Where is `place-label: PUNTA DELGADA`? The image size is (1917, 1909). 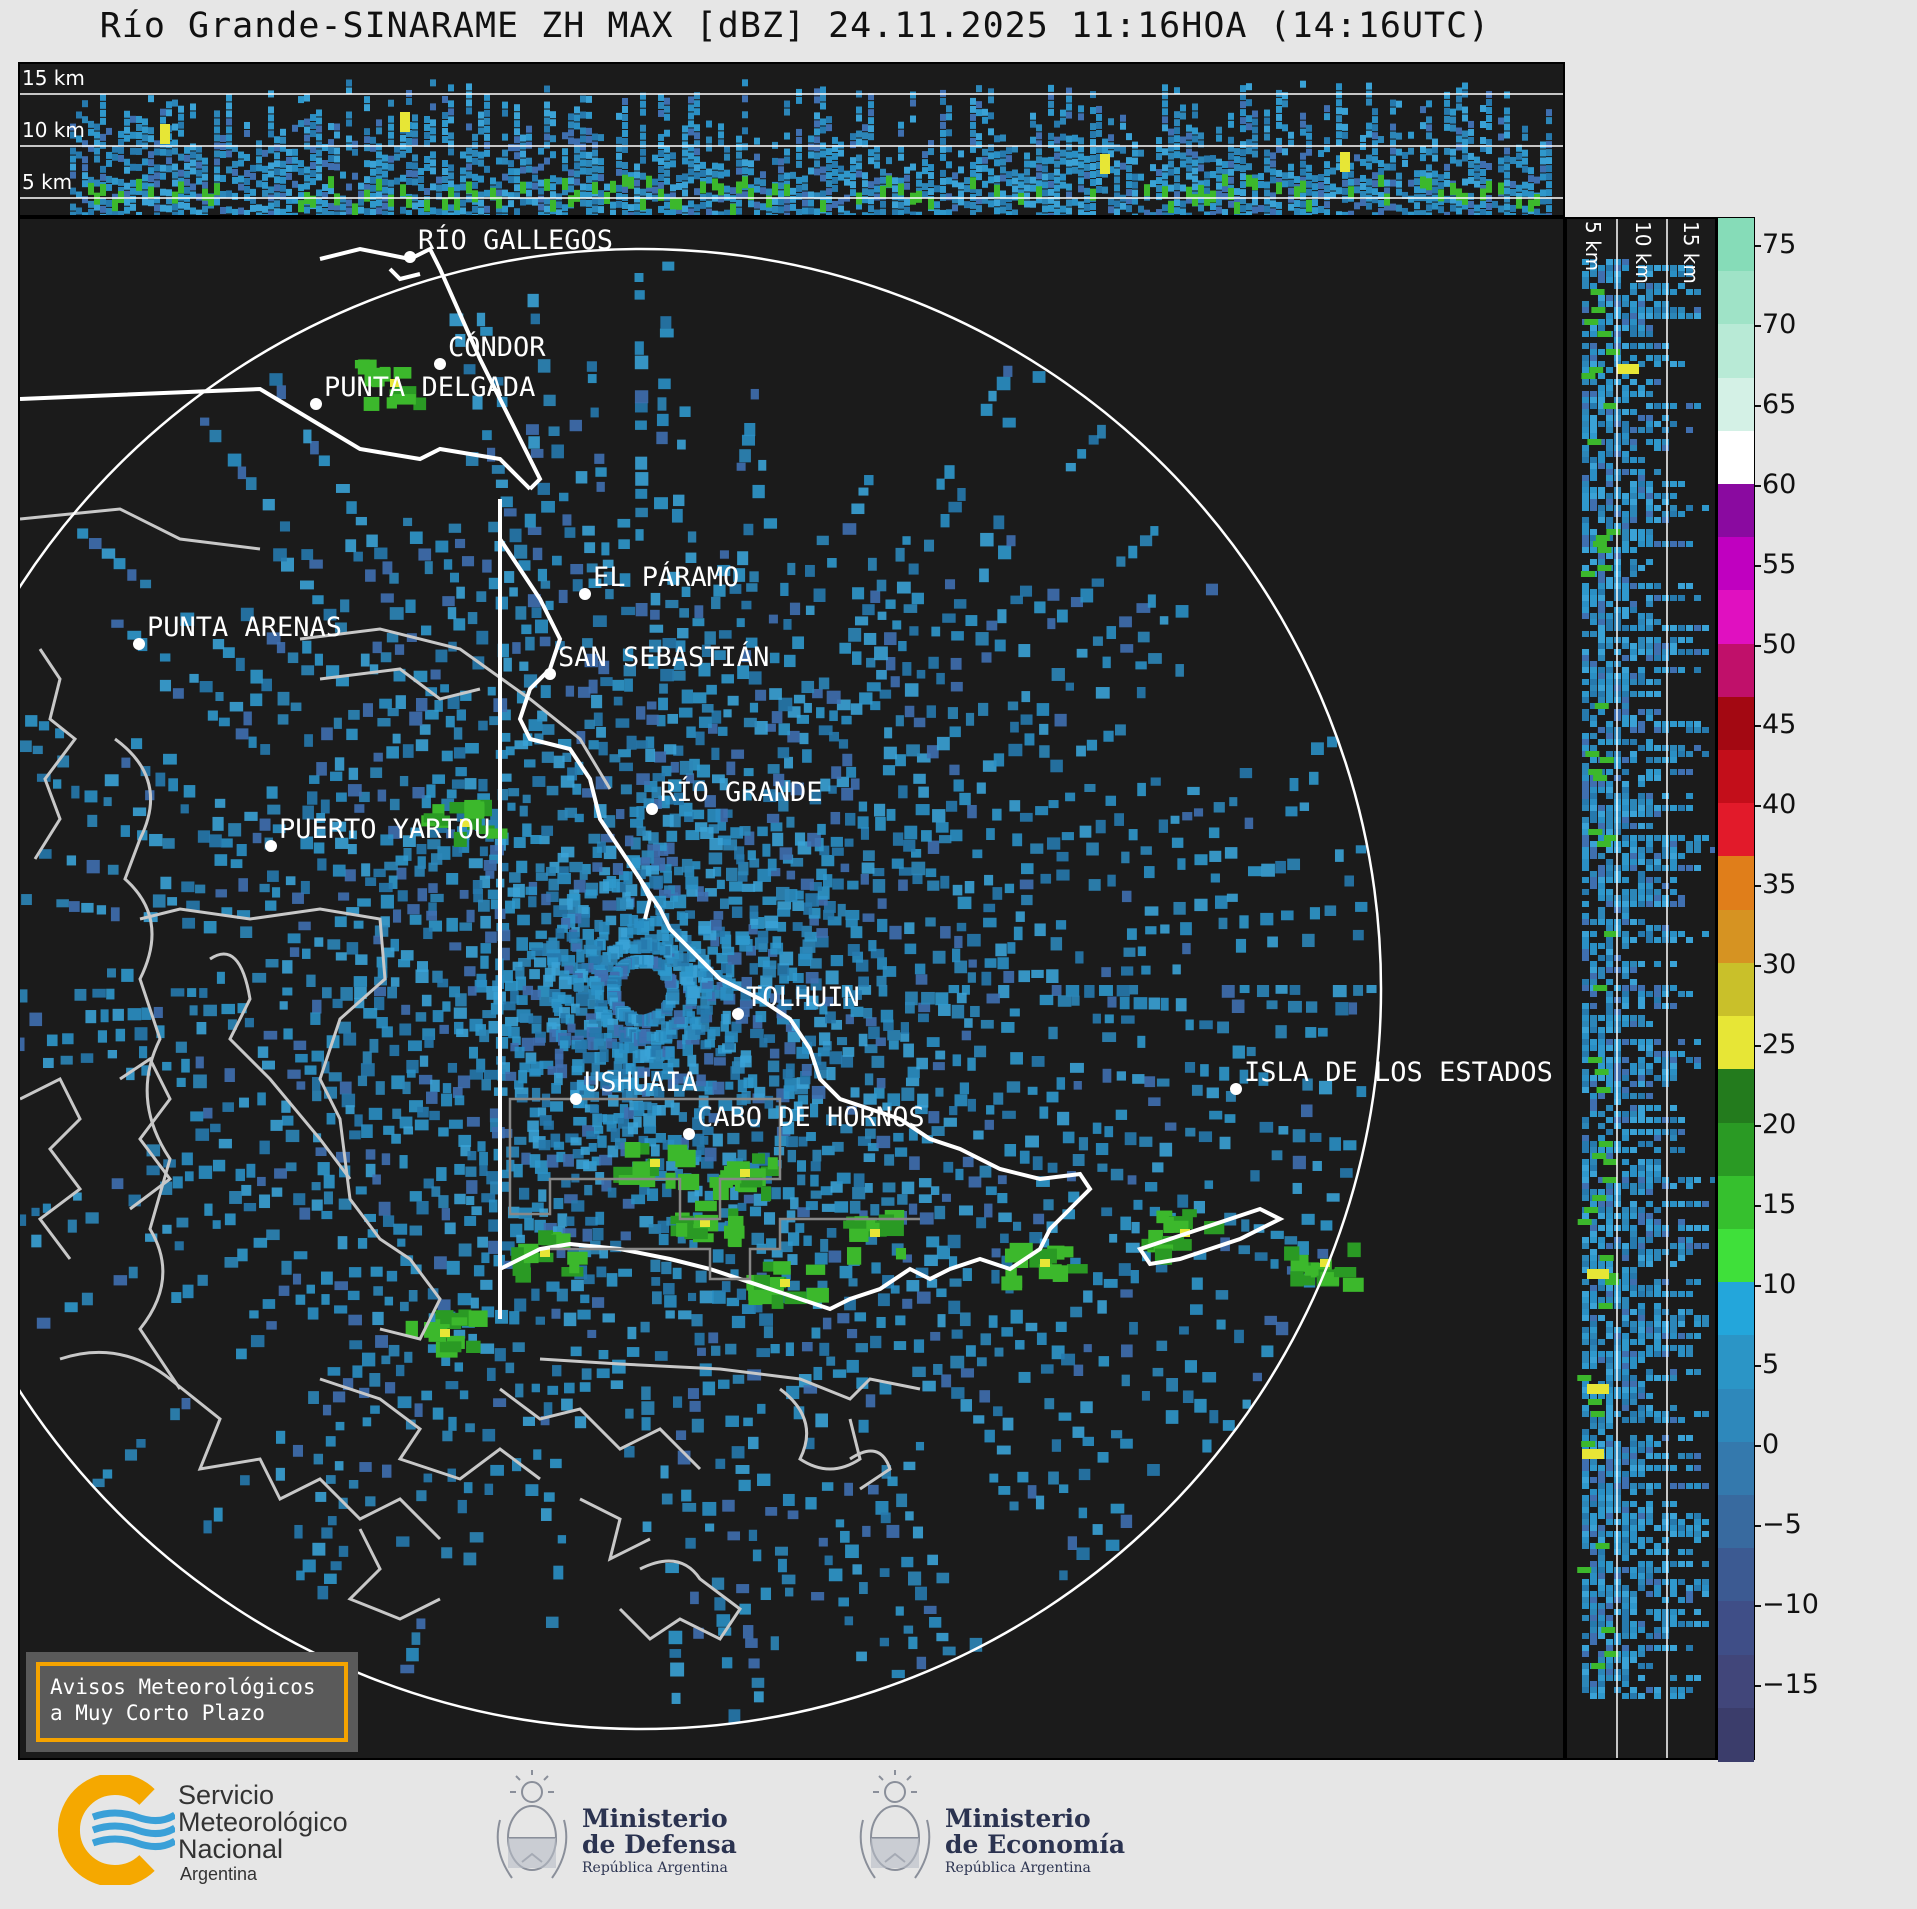 place-label: PUNTA DELGADA is located at coordinates (429, 387).